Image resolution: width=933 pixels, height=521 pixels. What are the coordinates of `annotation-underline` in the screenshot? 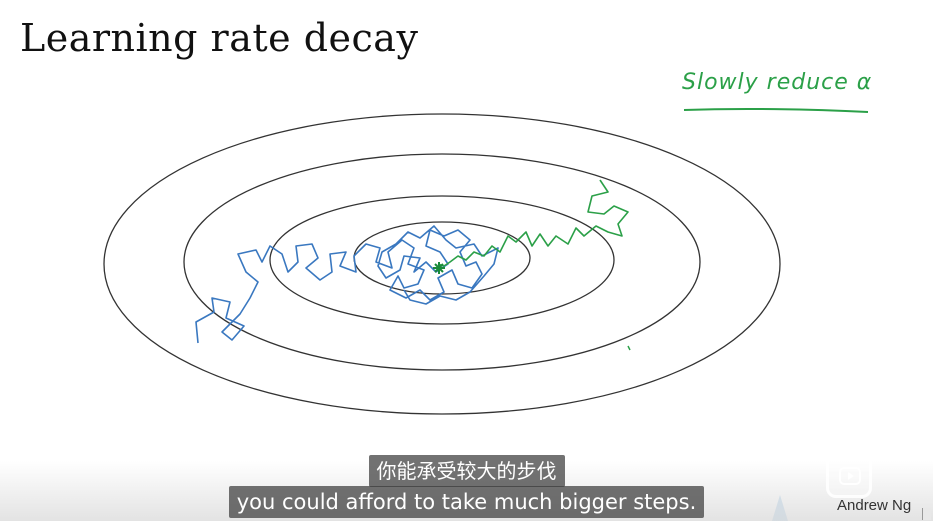 It's located at (776, 110).